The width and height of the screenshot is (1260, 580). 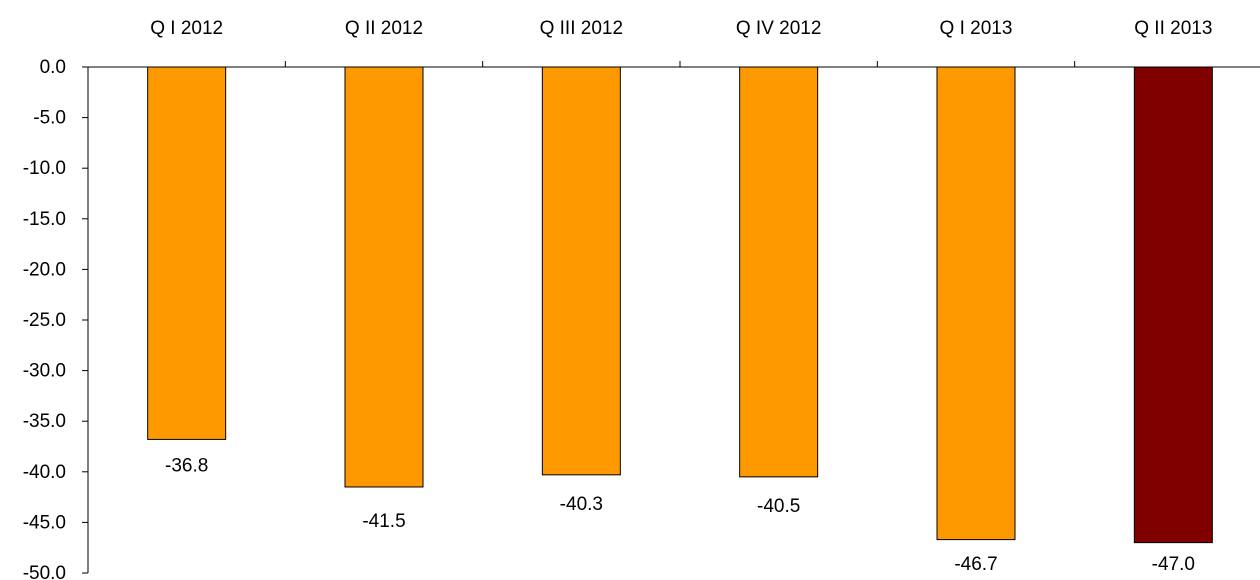 I want to click on data-label: -36.8, so click(x=186, y=465).